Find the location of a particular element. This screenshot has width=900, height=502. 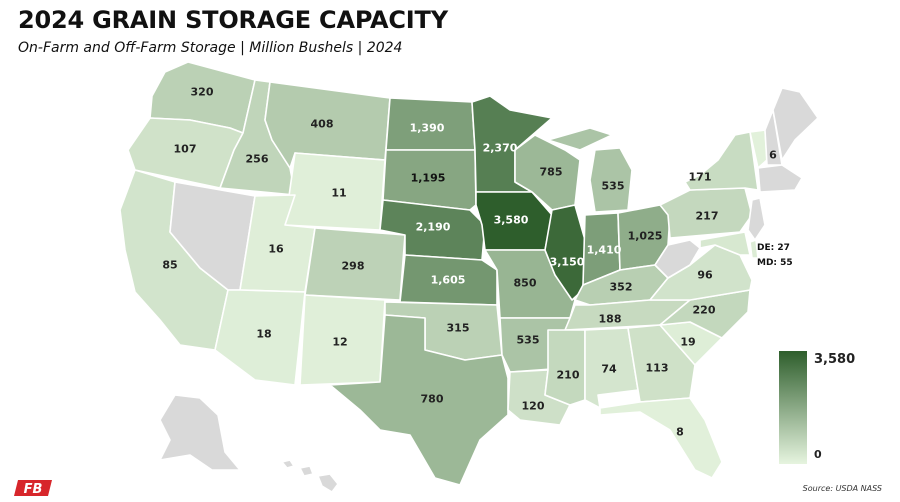

state-label-nc: 220 is located at coordinates (704, 310).